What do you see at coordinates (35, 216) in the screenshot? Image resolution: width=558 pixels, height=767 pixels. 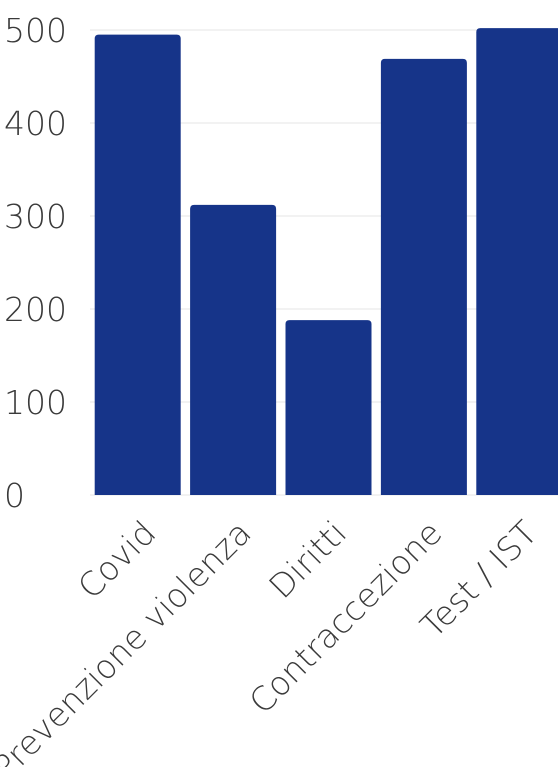 I see `y-tick-label: 300` at bounding box center [35, 216].